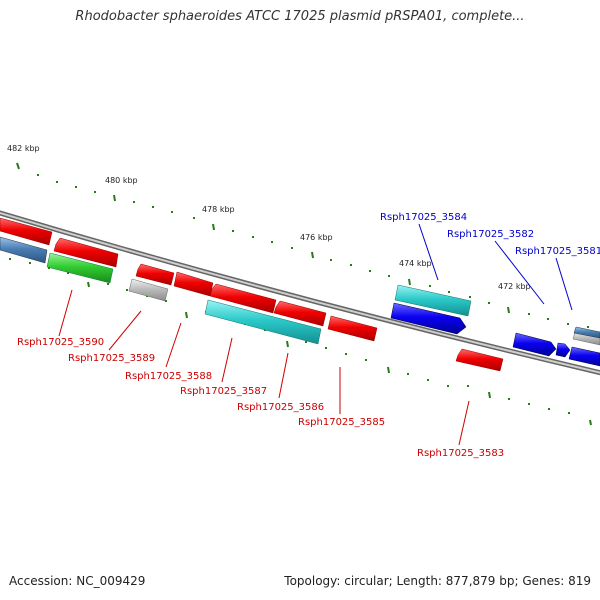 This screenshot has width=600, height=600. I want to click on gene-label: Rsph17025_3581, so click(557, 251).